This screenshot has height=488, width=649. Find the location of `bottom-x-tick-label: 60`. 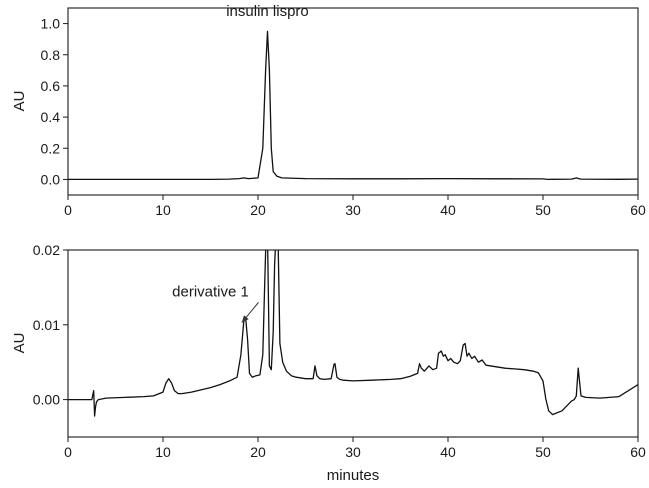

bottom-x-tick-label: 60 is located at coordinates (638, 452).